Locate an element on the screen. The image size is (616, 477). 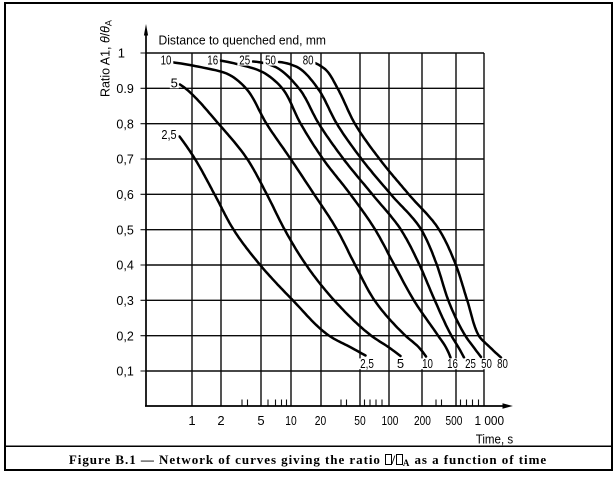
svg-text: 0,1 is located at coordinates (124, 371).